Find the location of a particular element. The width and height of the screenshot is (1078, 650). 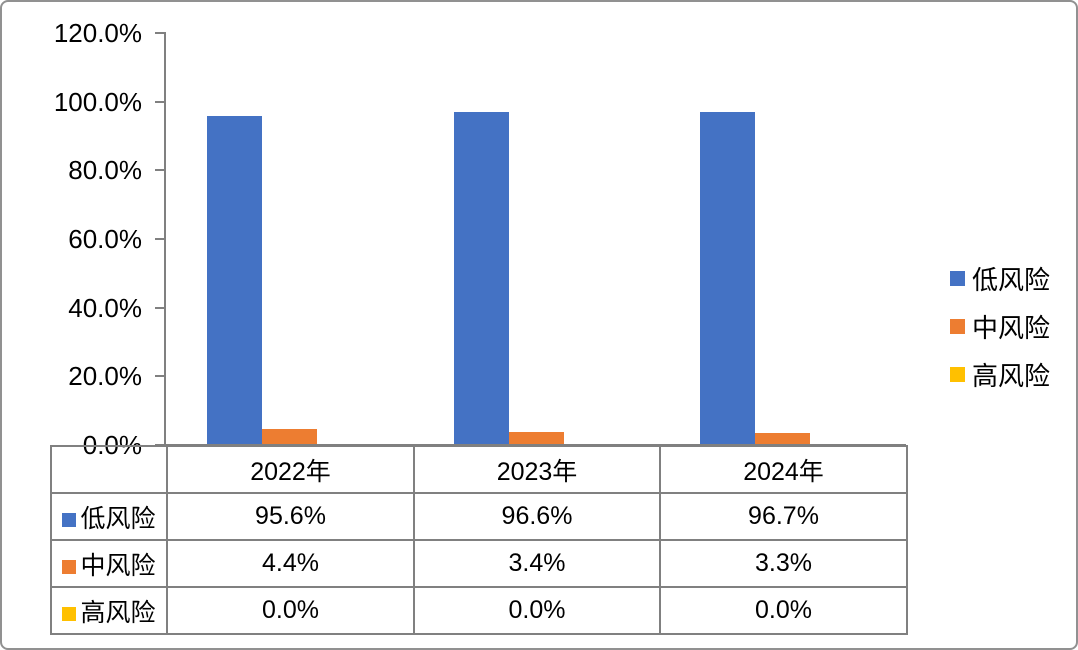

x-axis-line is located at coordinates (530, 445).